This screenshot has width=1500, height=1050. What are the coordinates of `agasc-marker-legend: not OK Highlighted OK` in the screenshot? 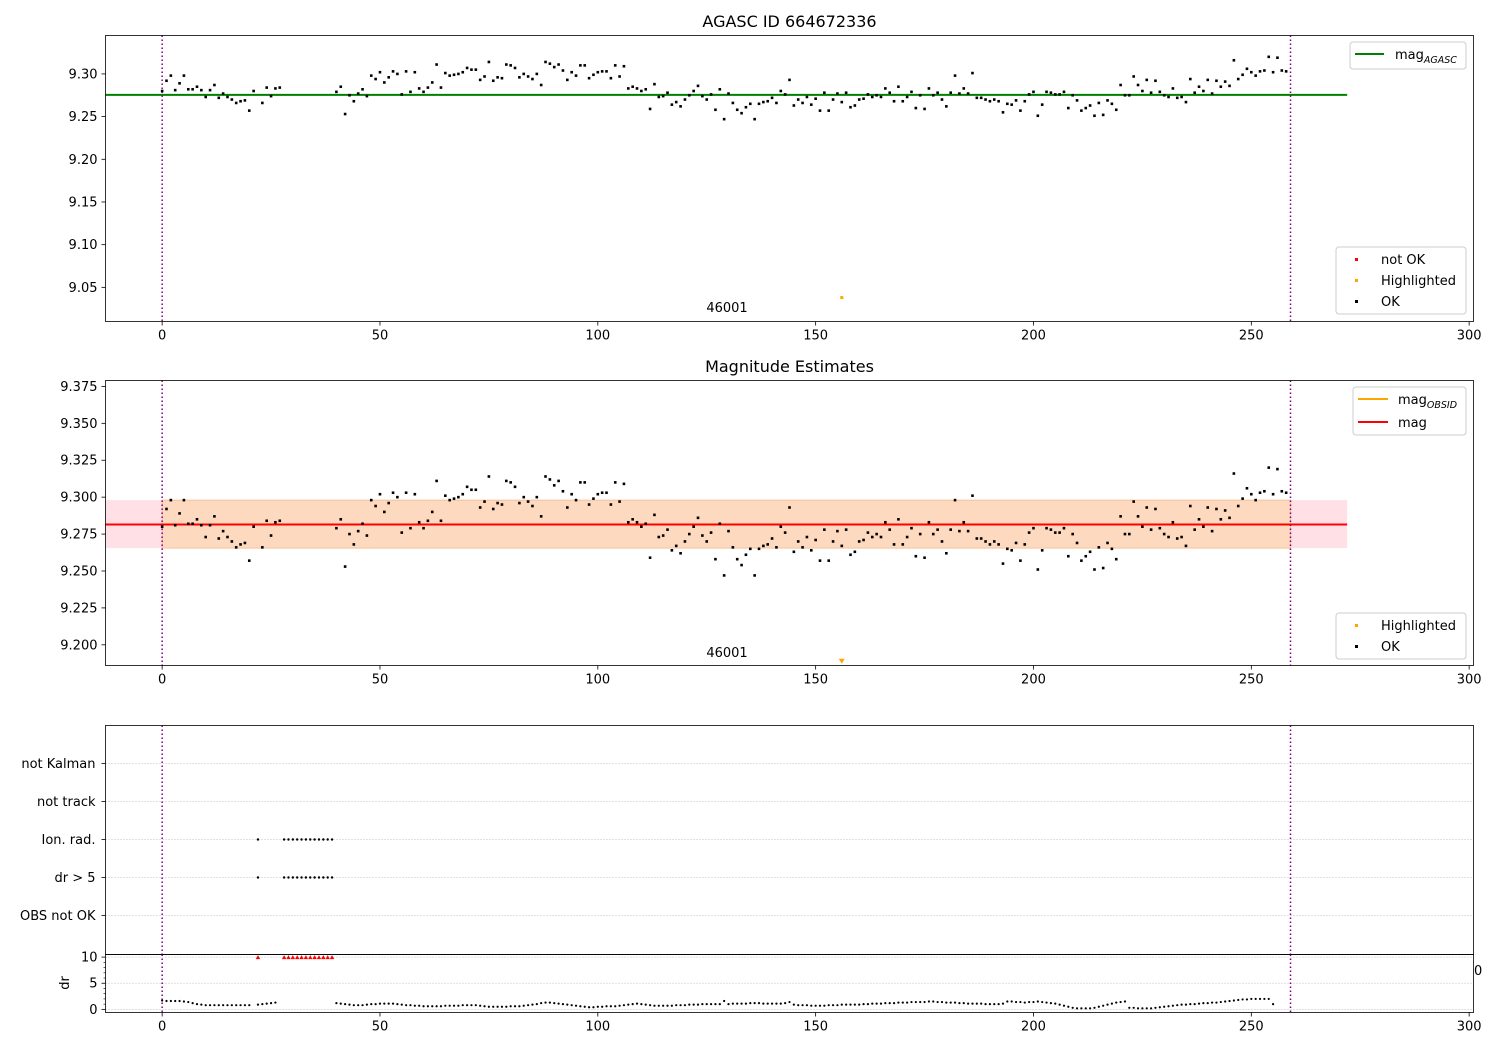 It's located at (1401, 280).